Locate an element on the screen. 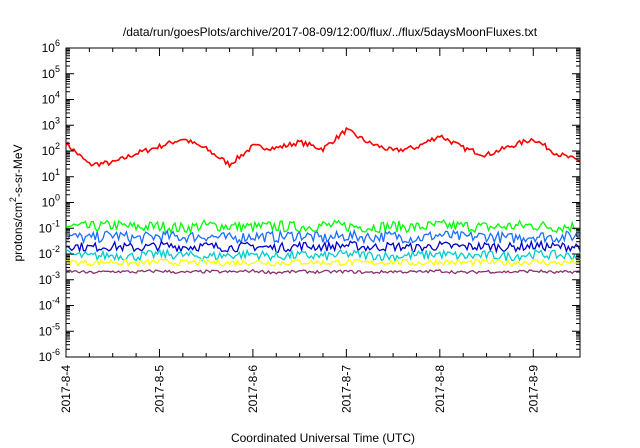  y-tick-label: 10⁴ is located at coordinates (51, 98).